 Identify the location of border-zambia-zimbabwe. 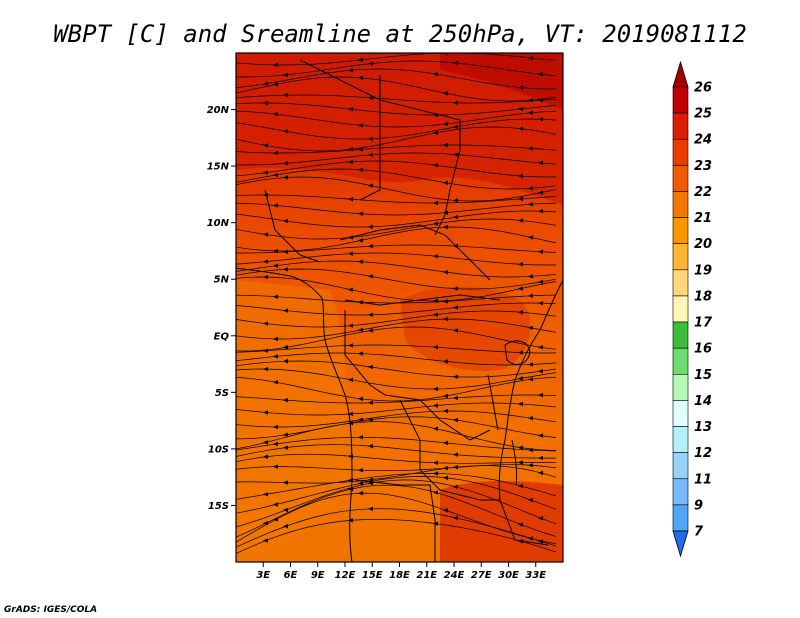
(469, 495).